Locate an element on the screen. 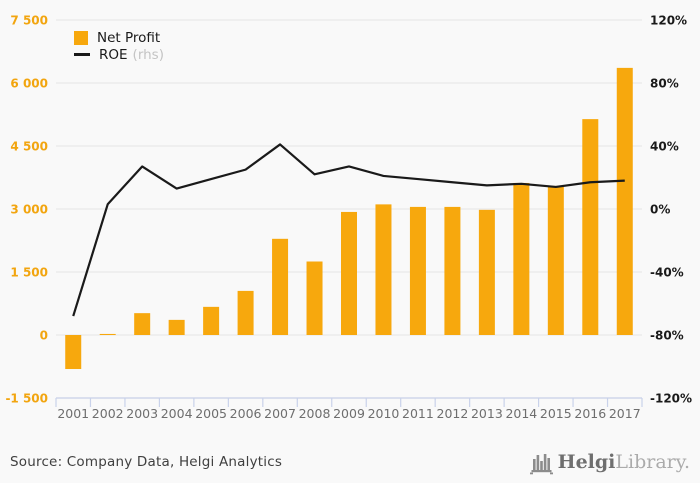  year-label: 2014 is located at coordinates (521, 413).